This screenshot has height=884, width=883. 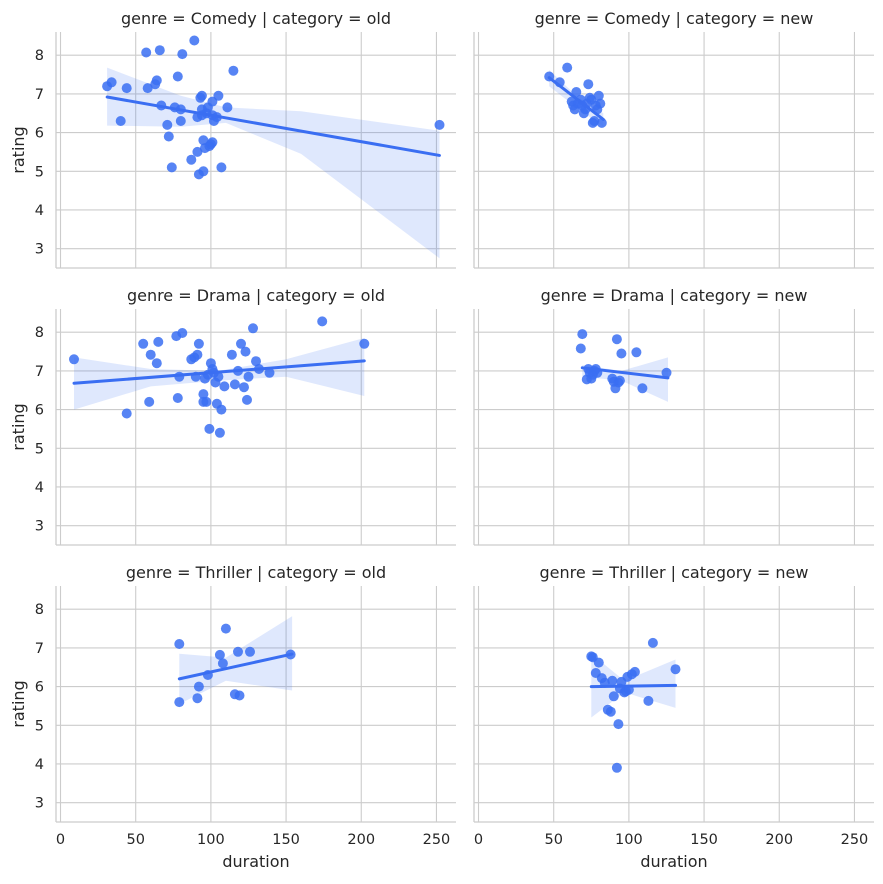 I want to click on panel-title: genre = Thriller | category = old, so click(x=256, y=572).